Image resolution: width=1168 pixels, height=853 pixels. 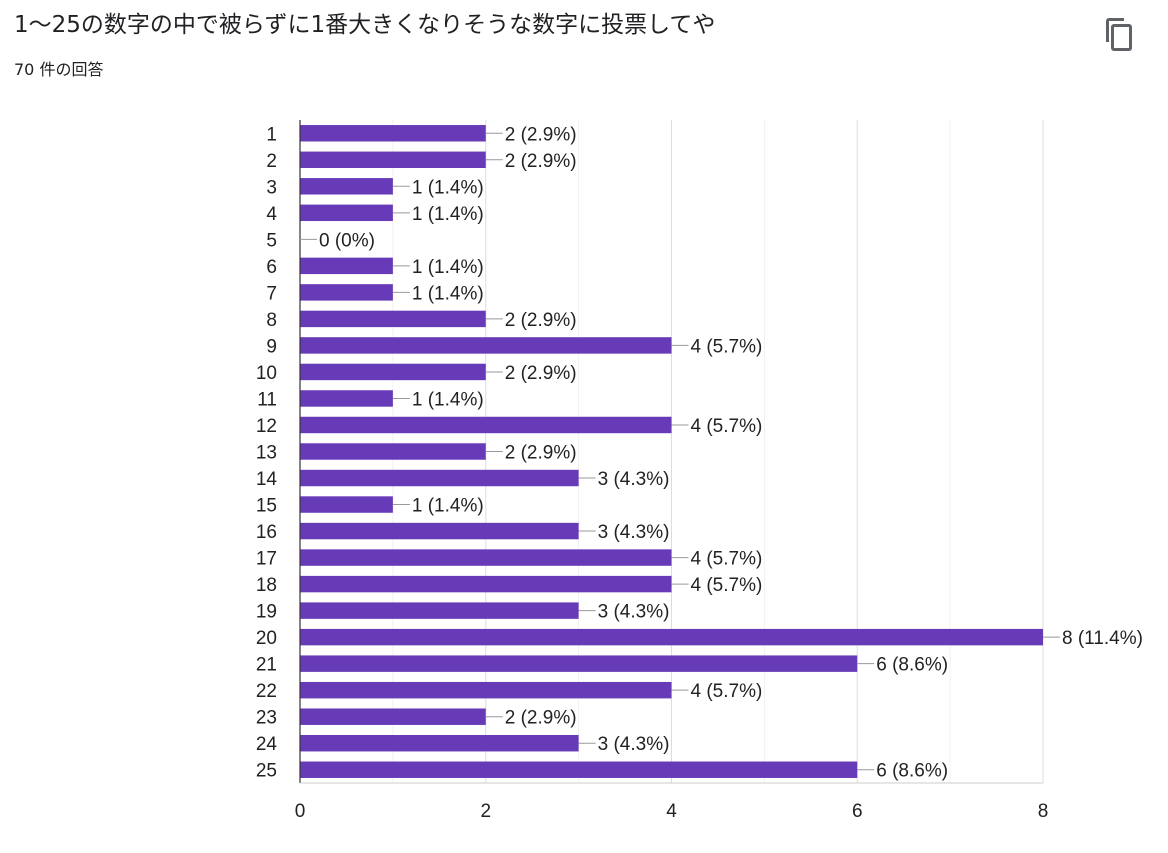 What do you see at coordinates (634, 479) in the screenshot?
I see `data-label-14: 3 (4.3%)` at bounding box center [634, 479].